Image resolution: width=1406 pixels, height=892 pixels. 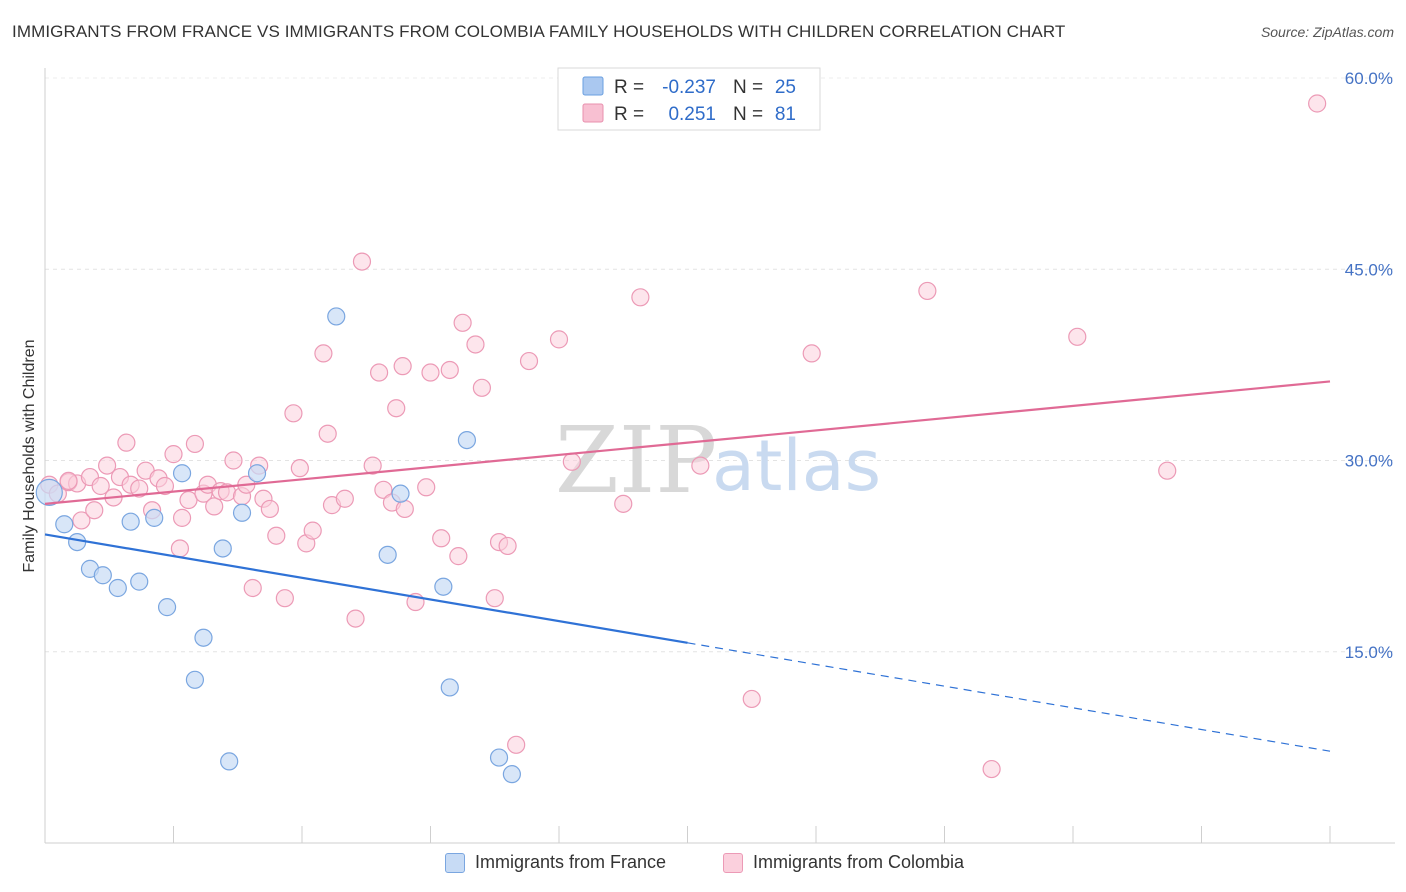 I want to click on trend-france-dashed, so click(x=1009, y=697).